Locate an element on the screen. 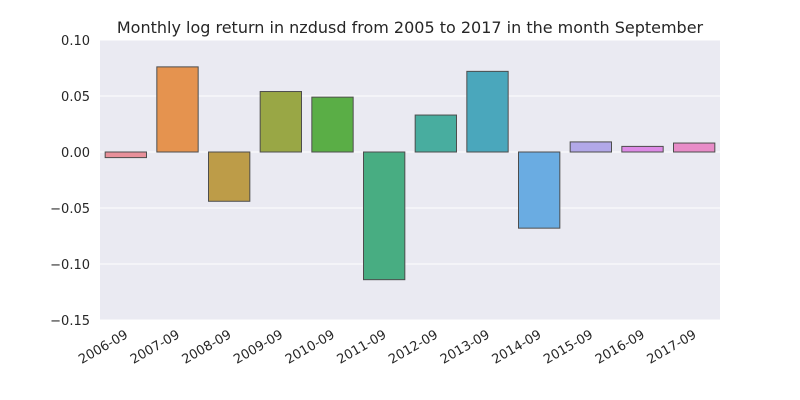  y-tick-label: −0.05 is located at coordinates (70, 209).